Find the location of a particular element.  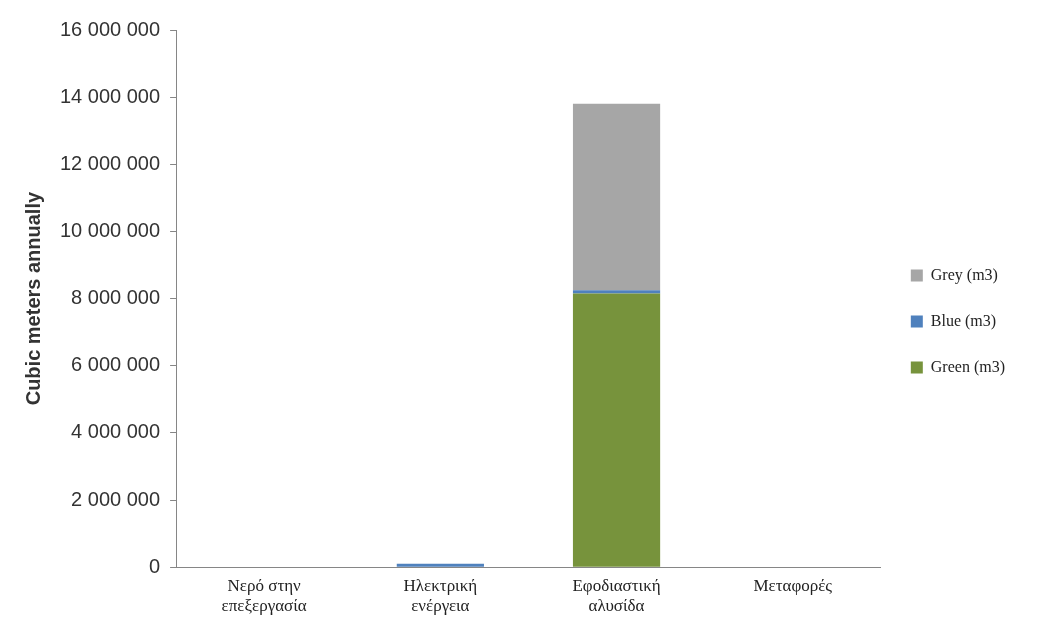

legend-label: Grey (m3) is located at coordinates (964, 274).